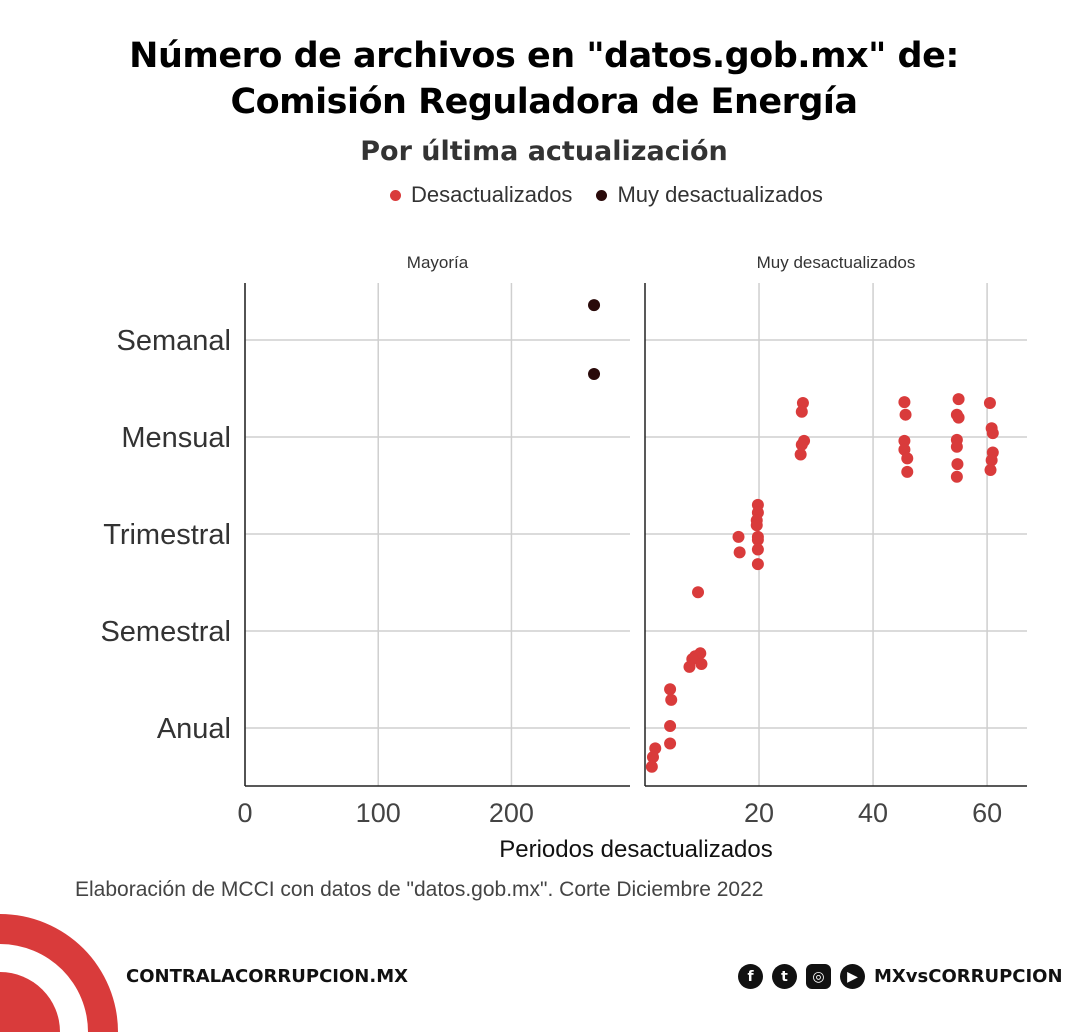 The height and width of the screenshot is (1034, 1088). Describe the element at coordinates (852, 976) in the screenshot. I see `youtube-icon: ▶` at that location.